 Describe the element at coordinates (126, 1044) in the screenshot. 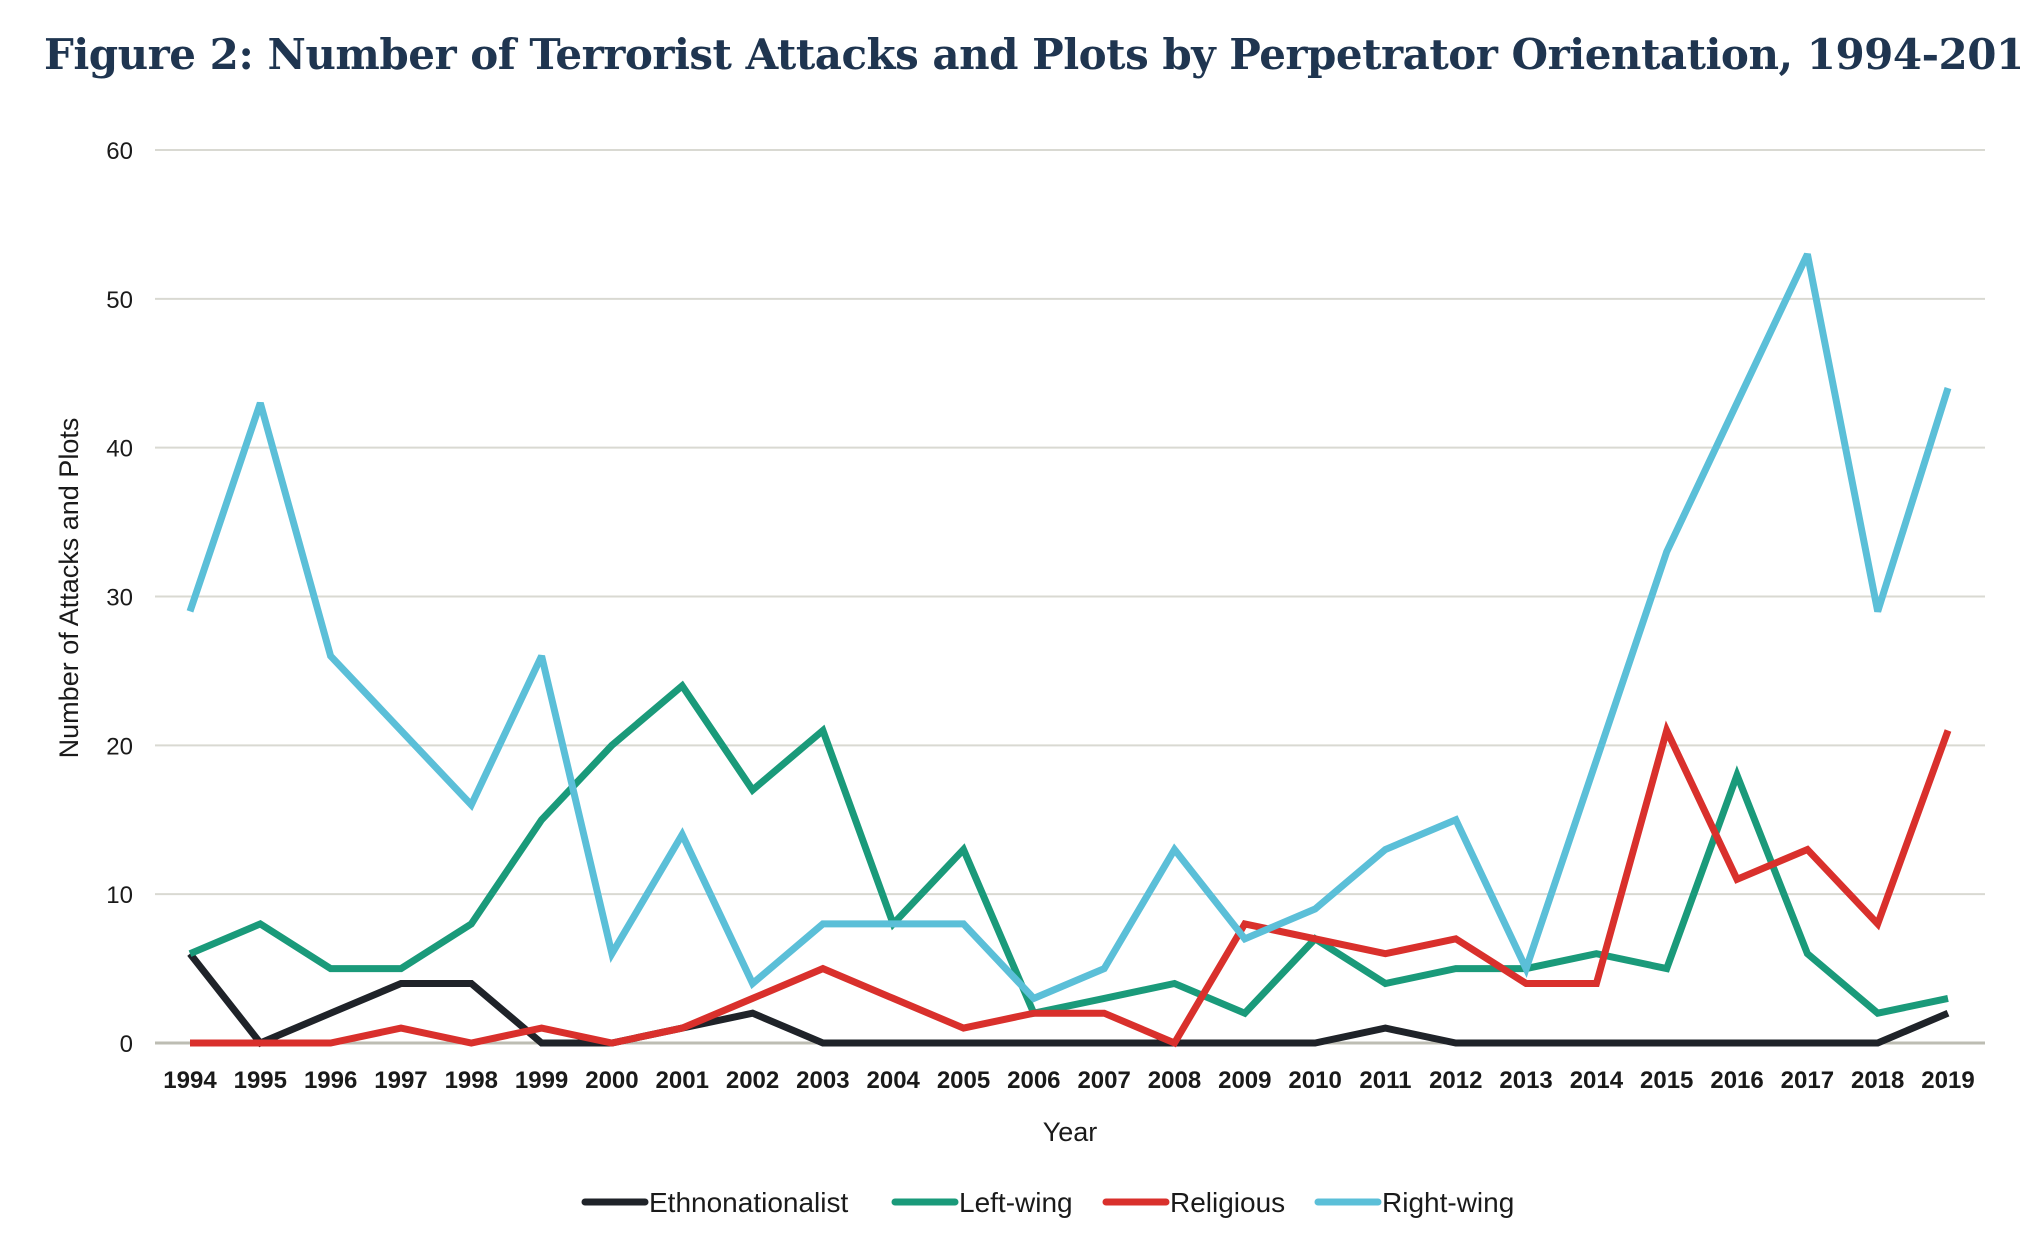

I see `y-tick-label: 0` at that location.